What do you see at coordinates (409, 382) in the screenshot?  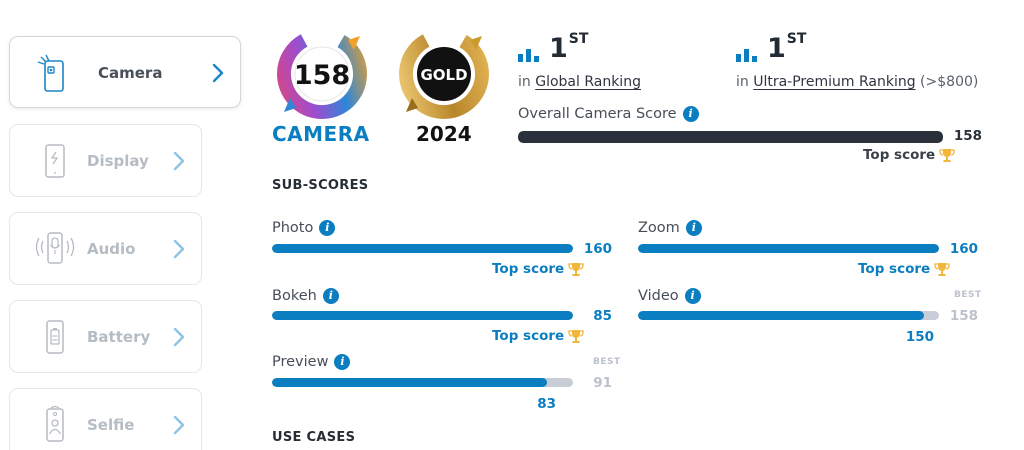 I see `subscore-preview-fill` at bounding box center [409, 382].